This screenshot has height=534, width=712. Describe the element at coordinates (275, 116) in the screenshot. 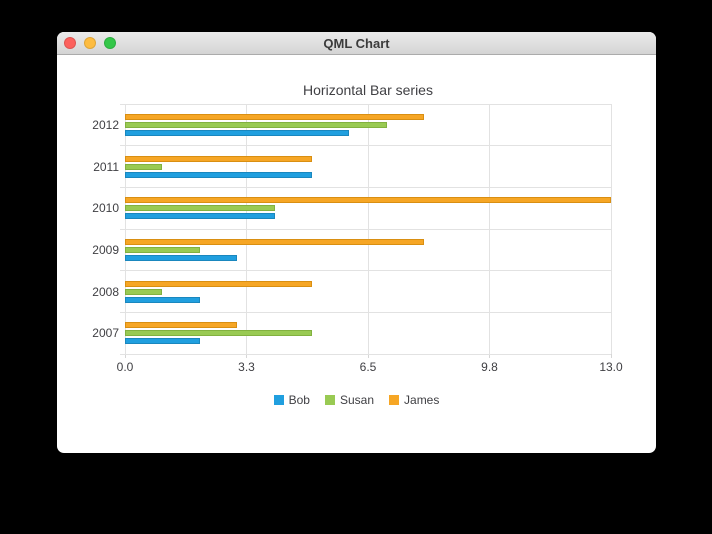

I see `bar-james-2012` at that location.